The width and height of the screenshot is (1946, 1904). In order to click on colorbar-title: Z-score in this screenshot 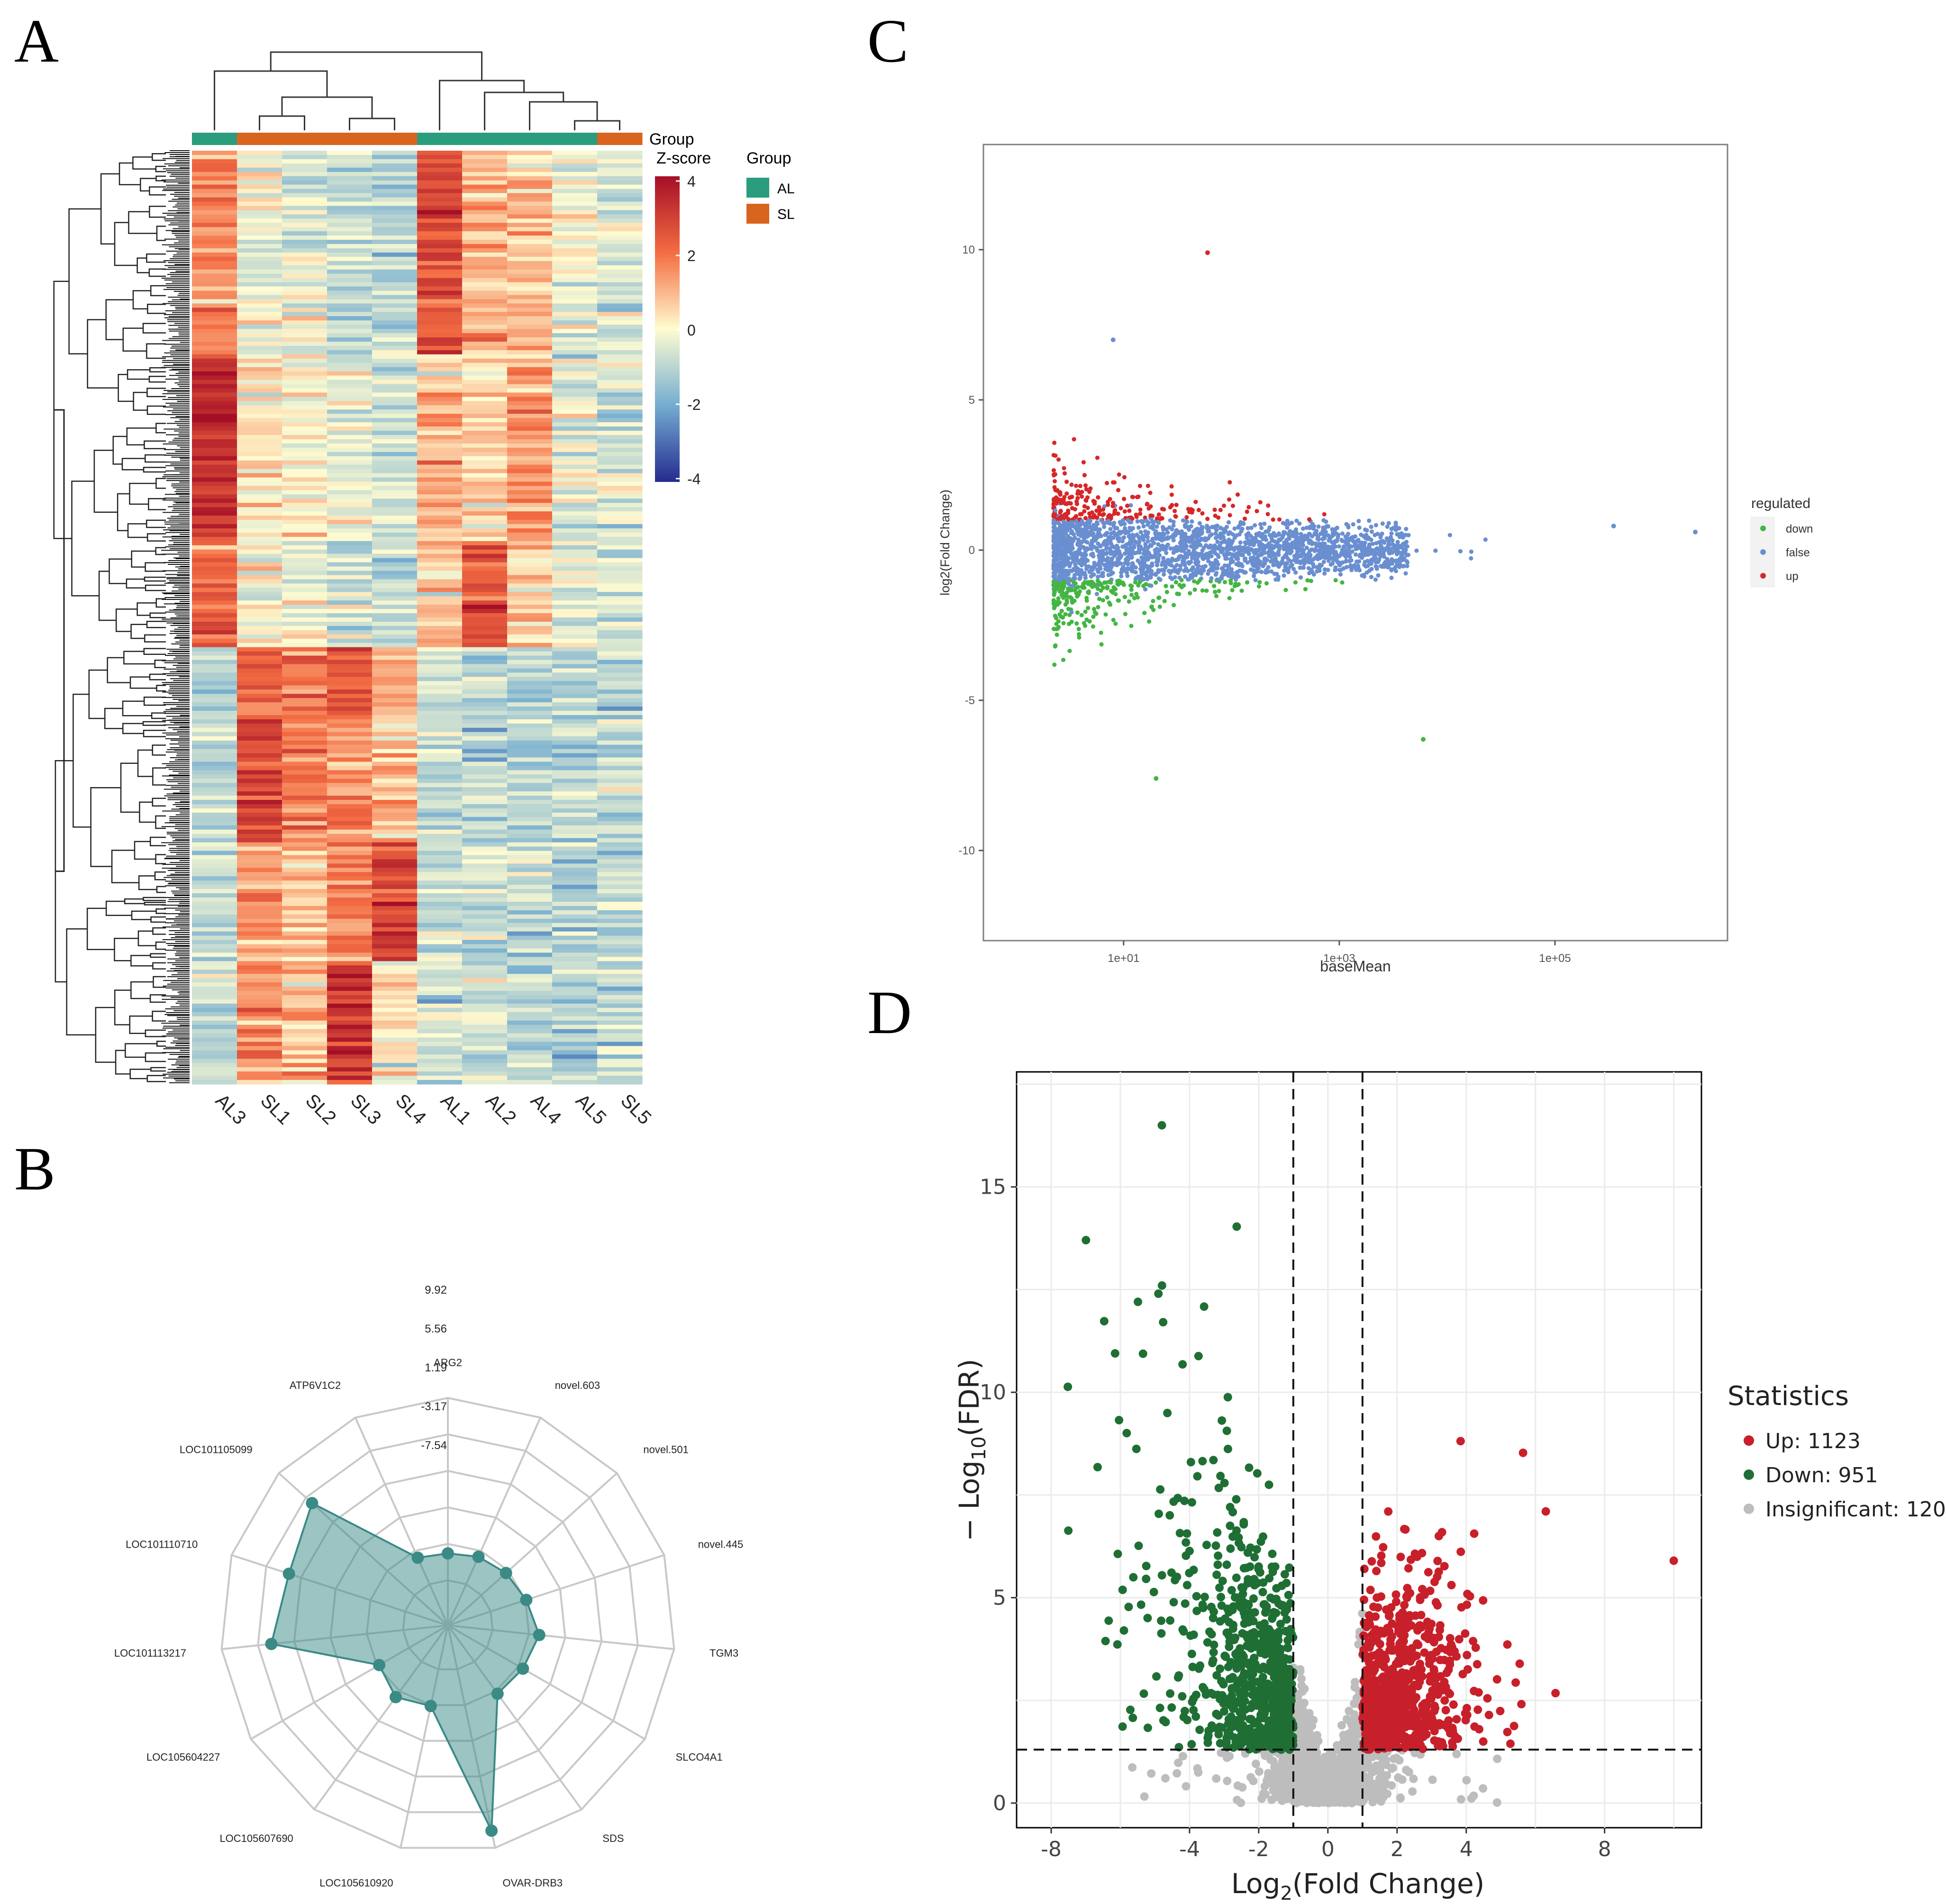, I will do `click(683, 158)`.